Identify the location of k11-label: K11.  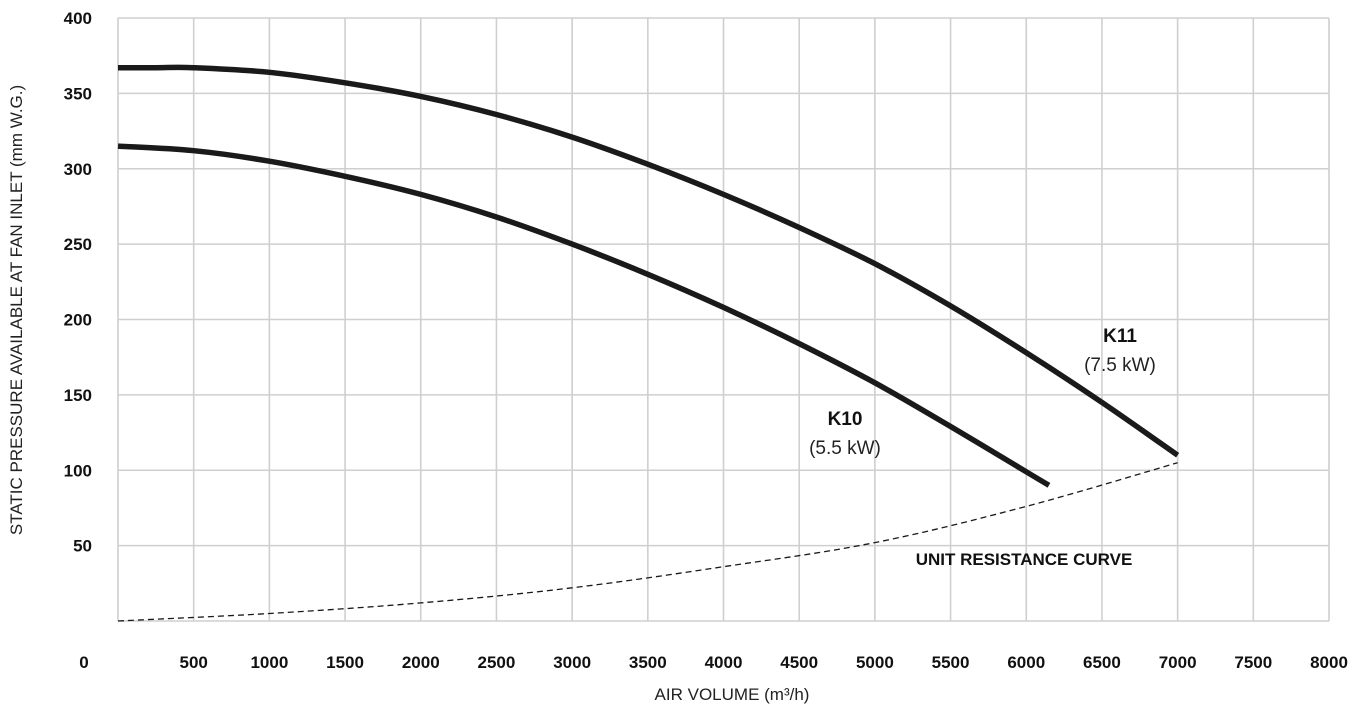
(1120, 336).